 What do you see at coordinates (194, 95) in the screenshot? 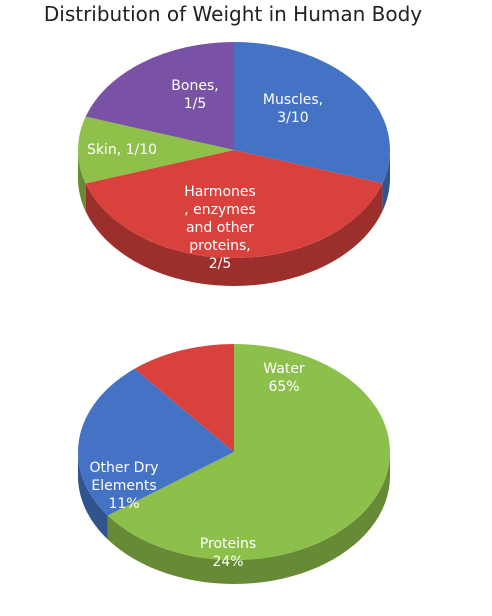
I see `pie1-data-label-4: Bones, 1/5` at bounding box center [194, 95].